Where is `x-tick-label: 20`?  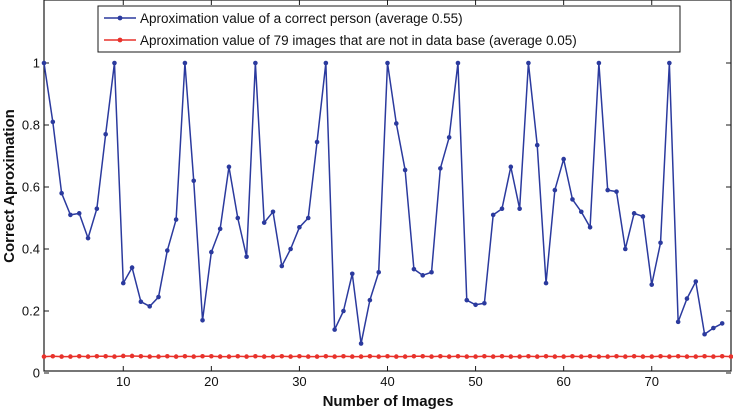 x-tick-label: 20 is located at coordinates (211, 381).